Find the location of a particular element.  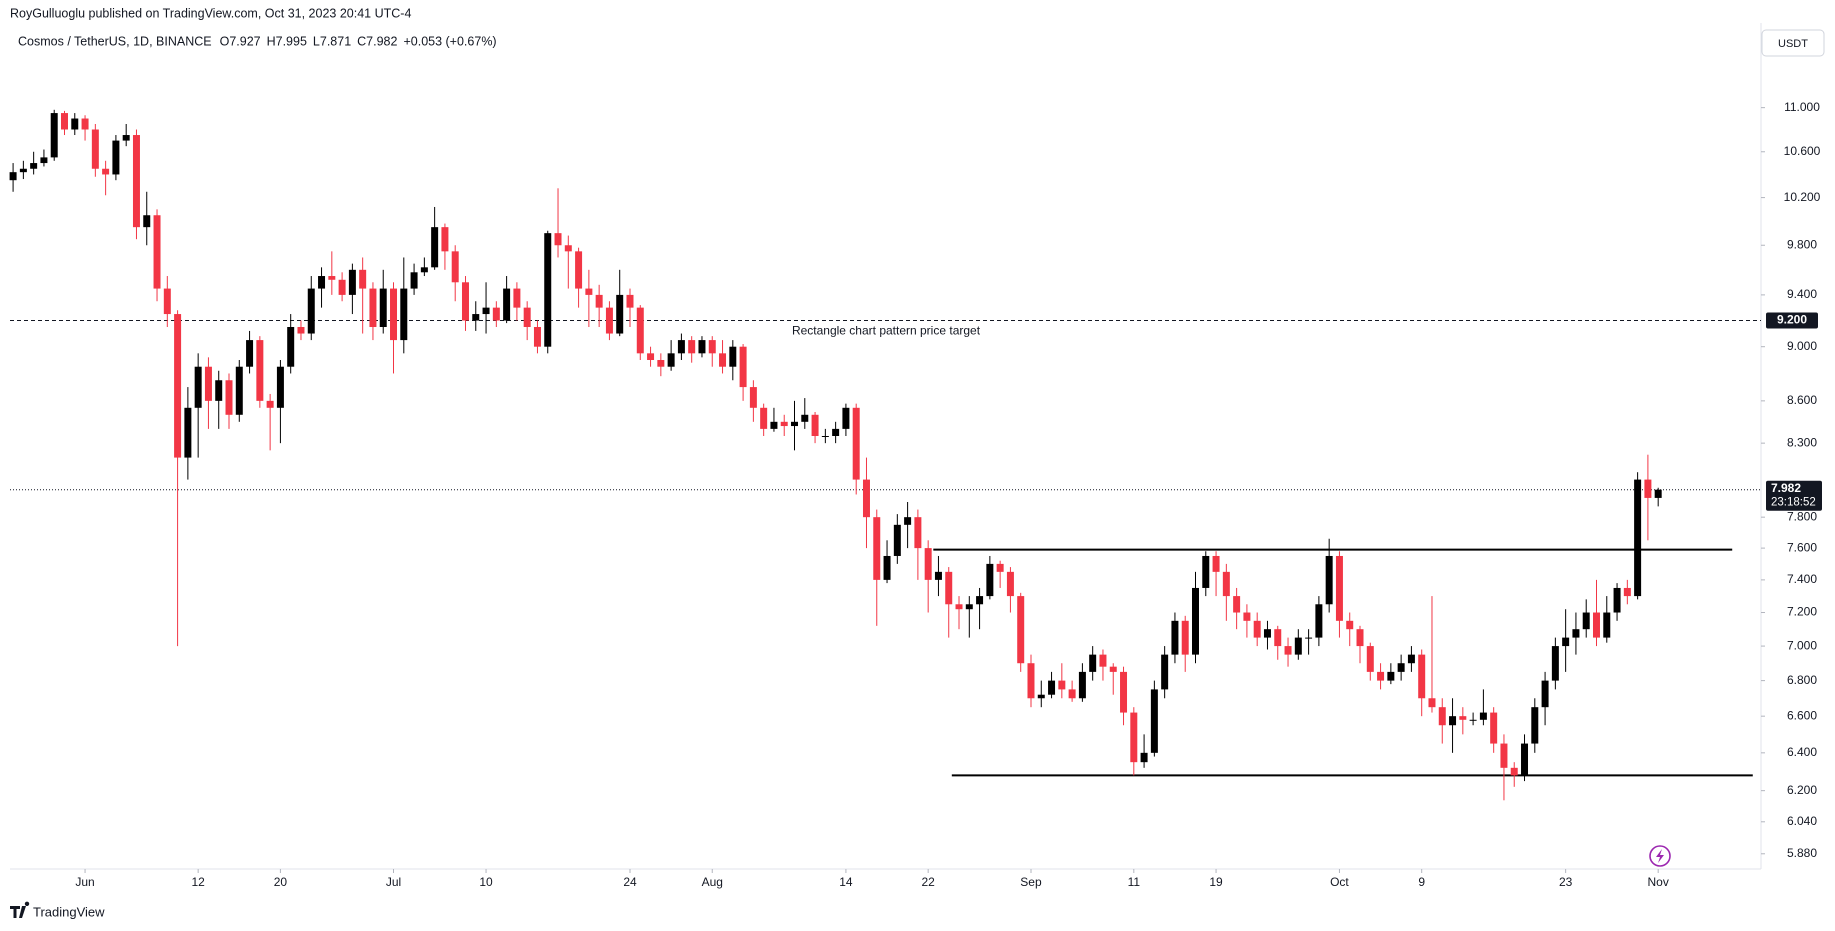

lightning-icon is located at coordinates (1660, 856).